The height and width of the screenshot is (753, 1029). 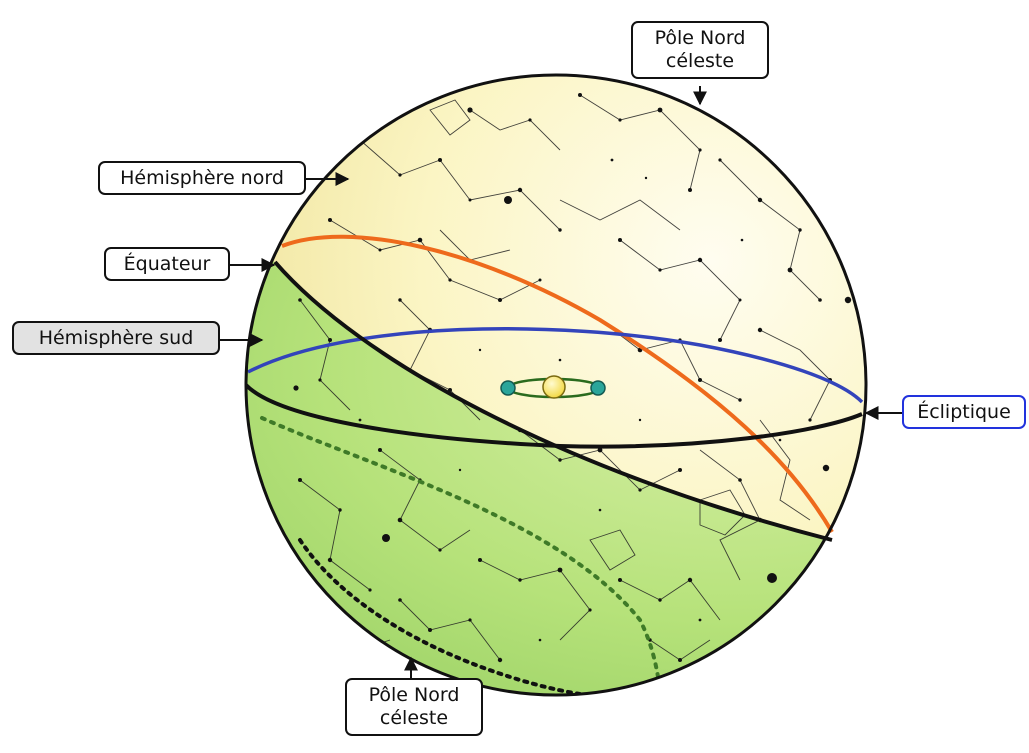 What do you see at coordinates (202, 178) in the screenshot?
I see `north-hemisphere-label: Hémisphère nord` at bounding box center [202, 178].